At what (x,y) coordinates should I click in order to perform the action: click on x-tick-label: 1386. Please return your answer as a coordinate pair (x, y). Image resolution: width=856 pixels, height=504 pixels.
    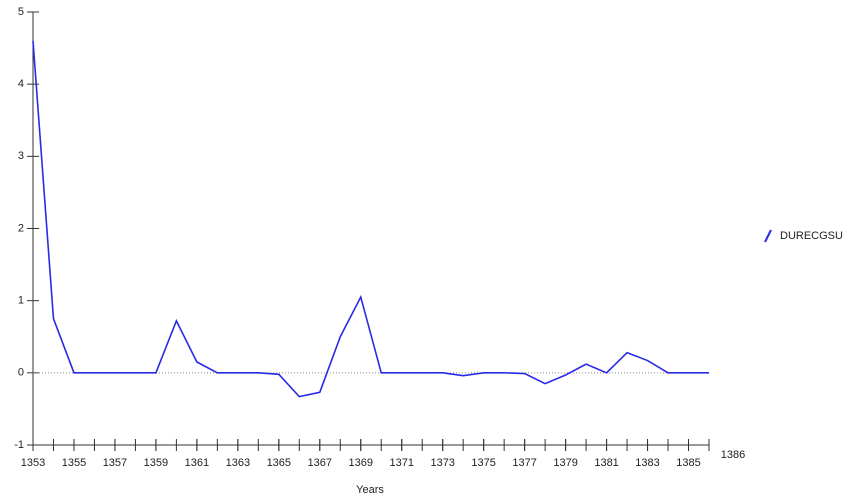
    Looking at the image, I should click on (733, 455).